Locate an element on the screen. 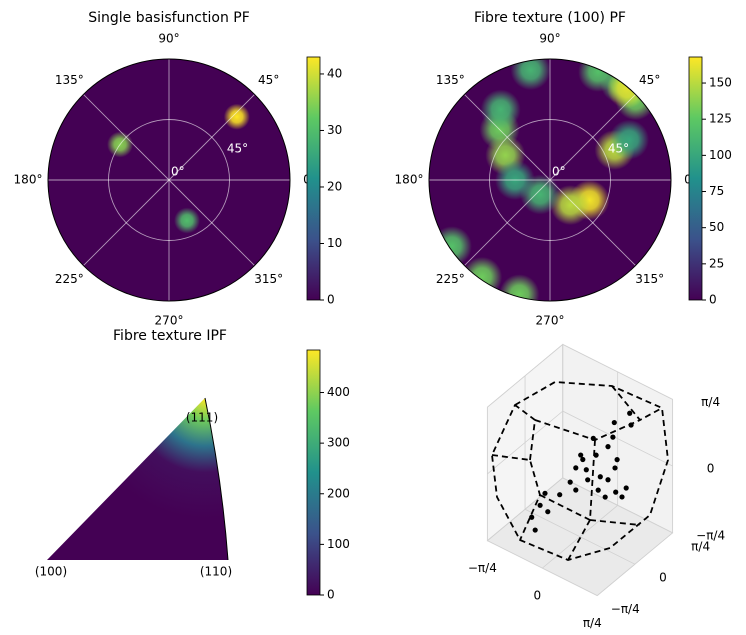  corner-label: (110) is located at coordinates (216, 572).